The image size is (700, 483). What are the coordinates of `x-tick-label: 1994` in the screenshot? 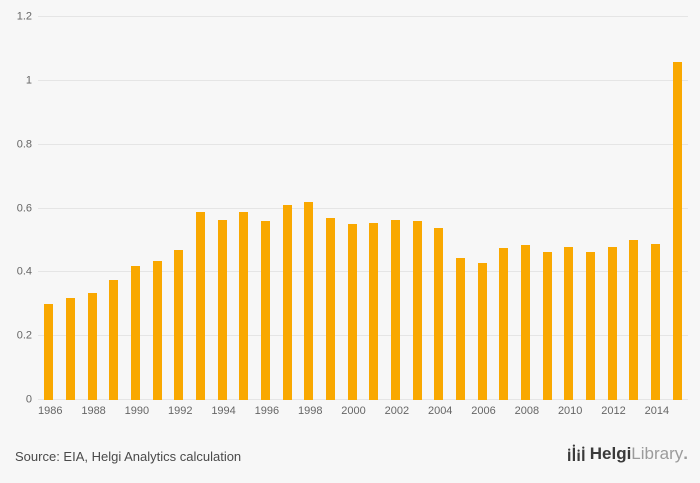 It's located at (223, 411).